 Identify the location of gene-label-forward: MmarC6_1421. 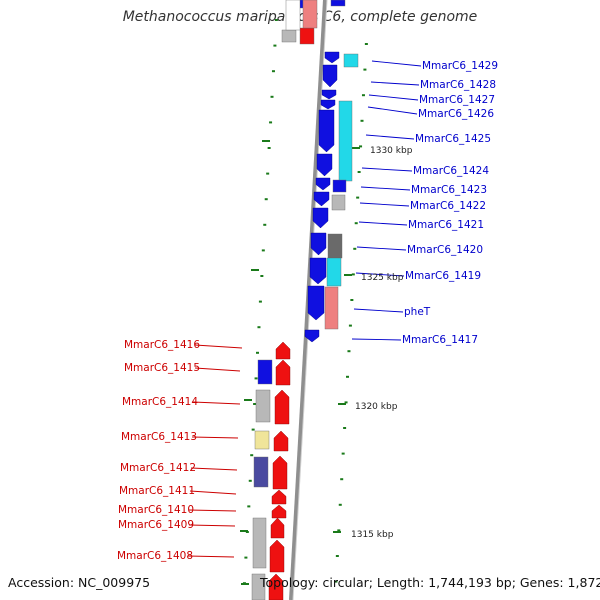
(446, 225).